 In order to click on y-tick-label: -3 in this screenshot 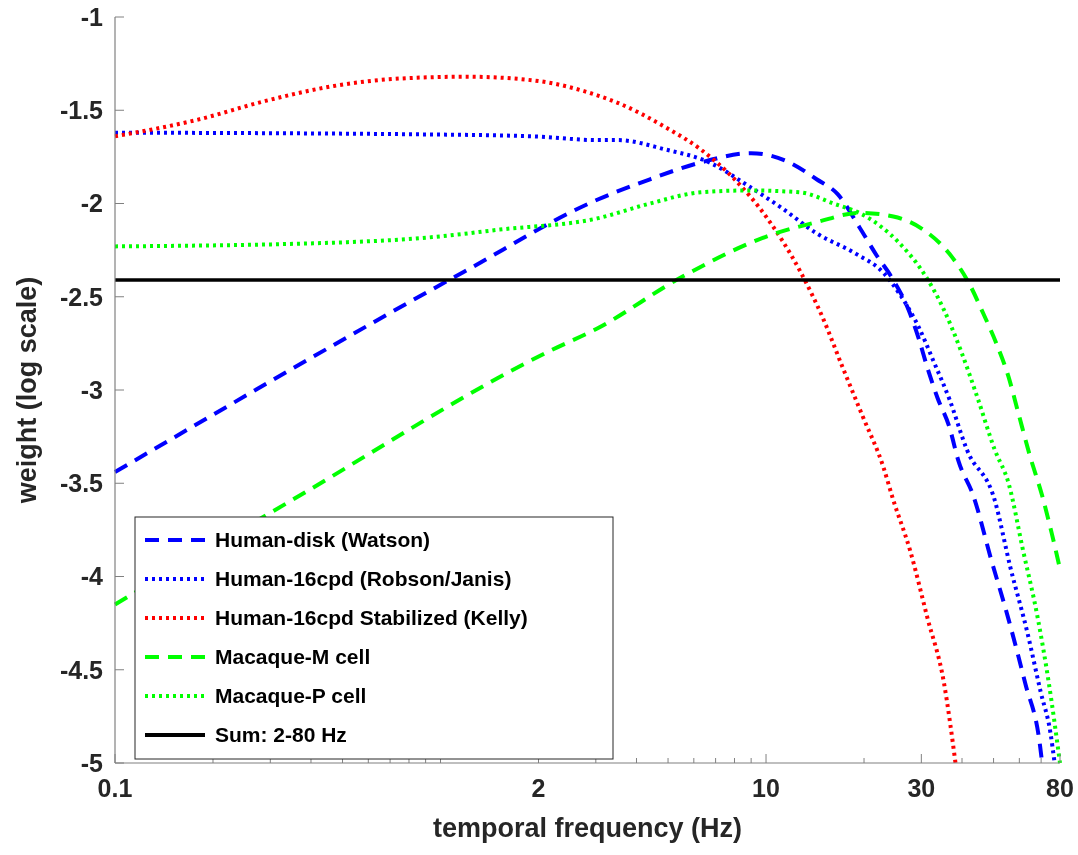, I will do `click(91, 389)`.